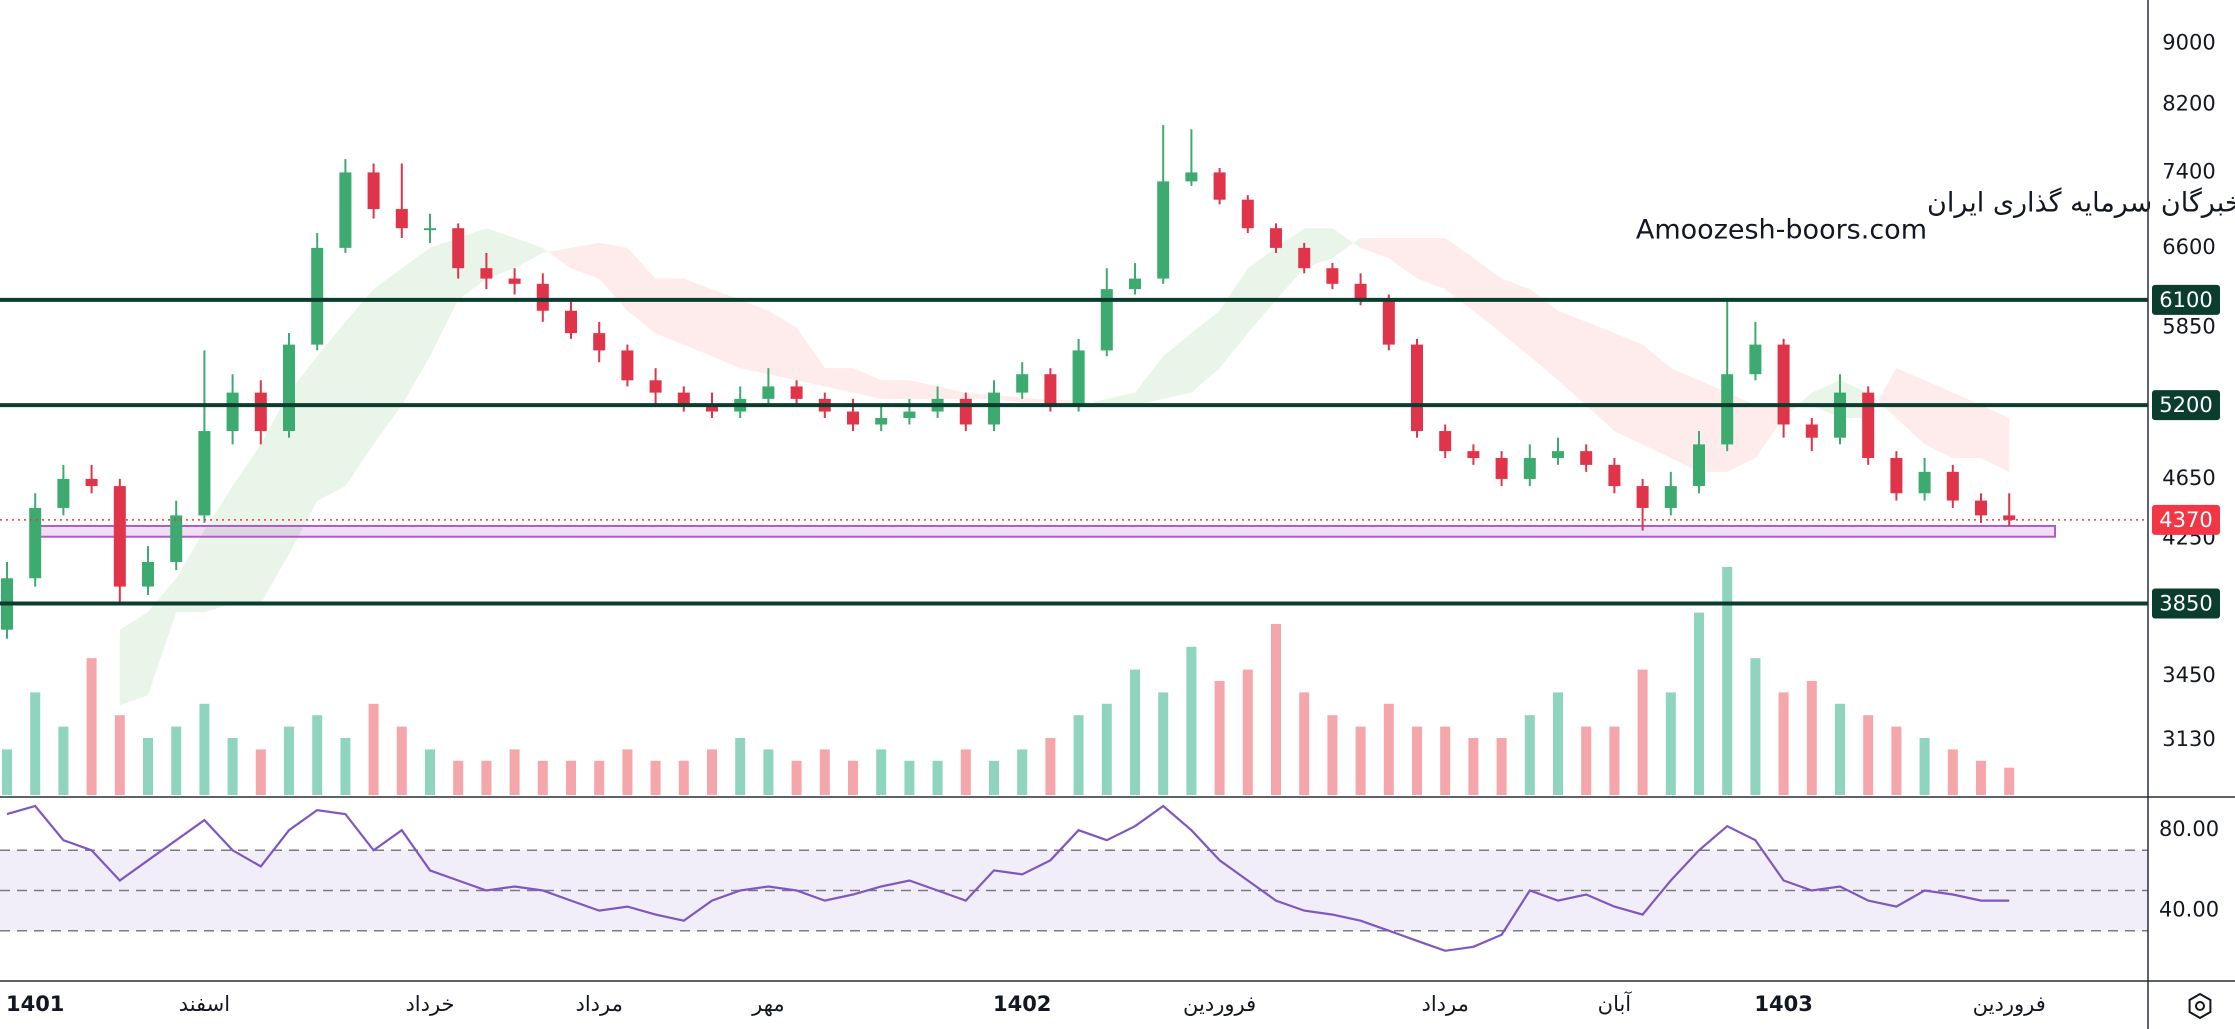 This screenshot has height=1029, width=2235. I want to click on support-zone, so click(1045, 531).